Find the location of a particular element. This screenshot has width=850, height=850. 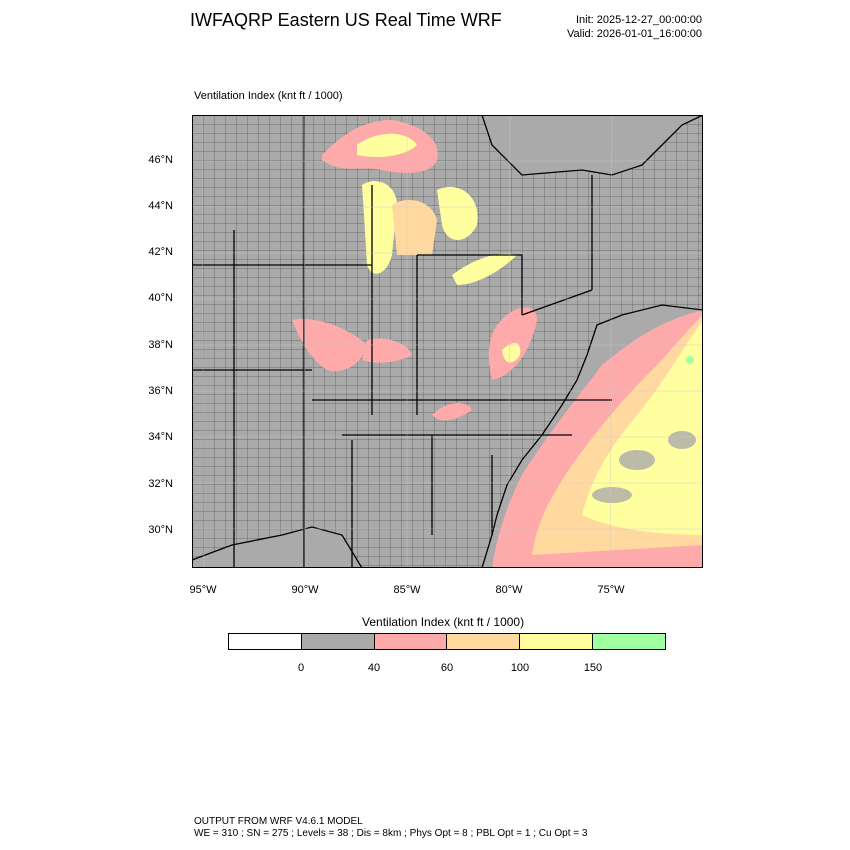

lower-michigan is located at coordinates (414, 227).